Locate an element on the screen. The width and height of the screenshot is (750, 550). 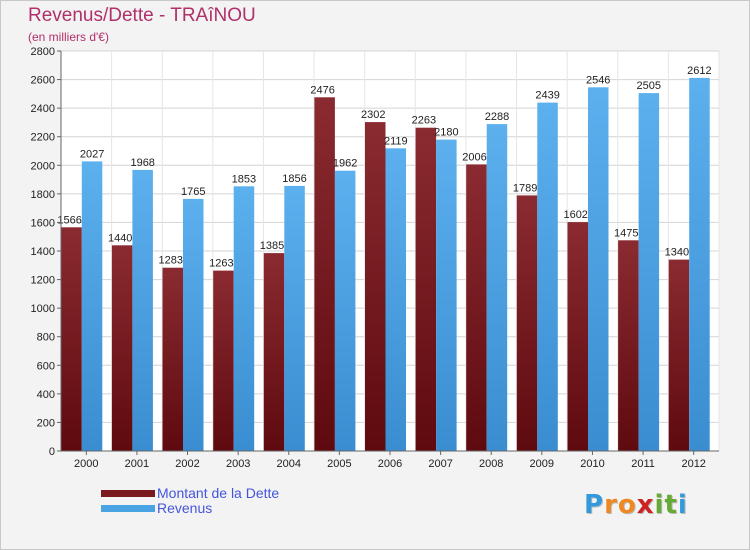
value-label-revenus: 2288 is located at coordinates (497, 117).